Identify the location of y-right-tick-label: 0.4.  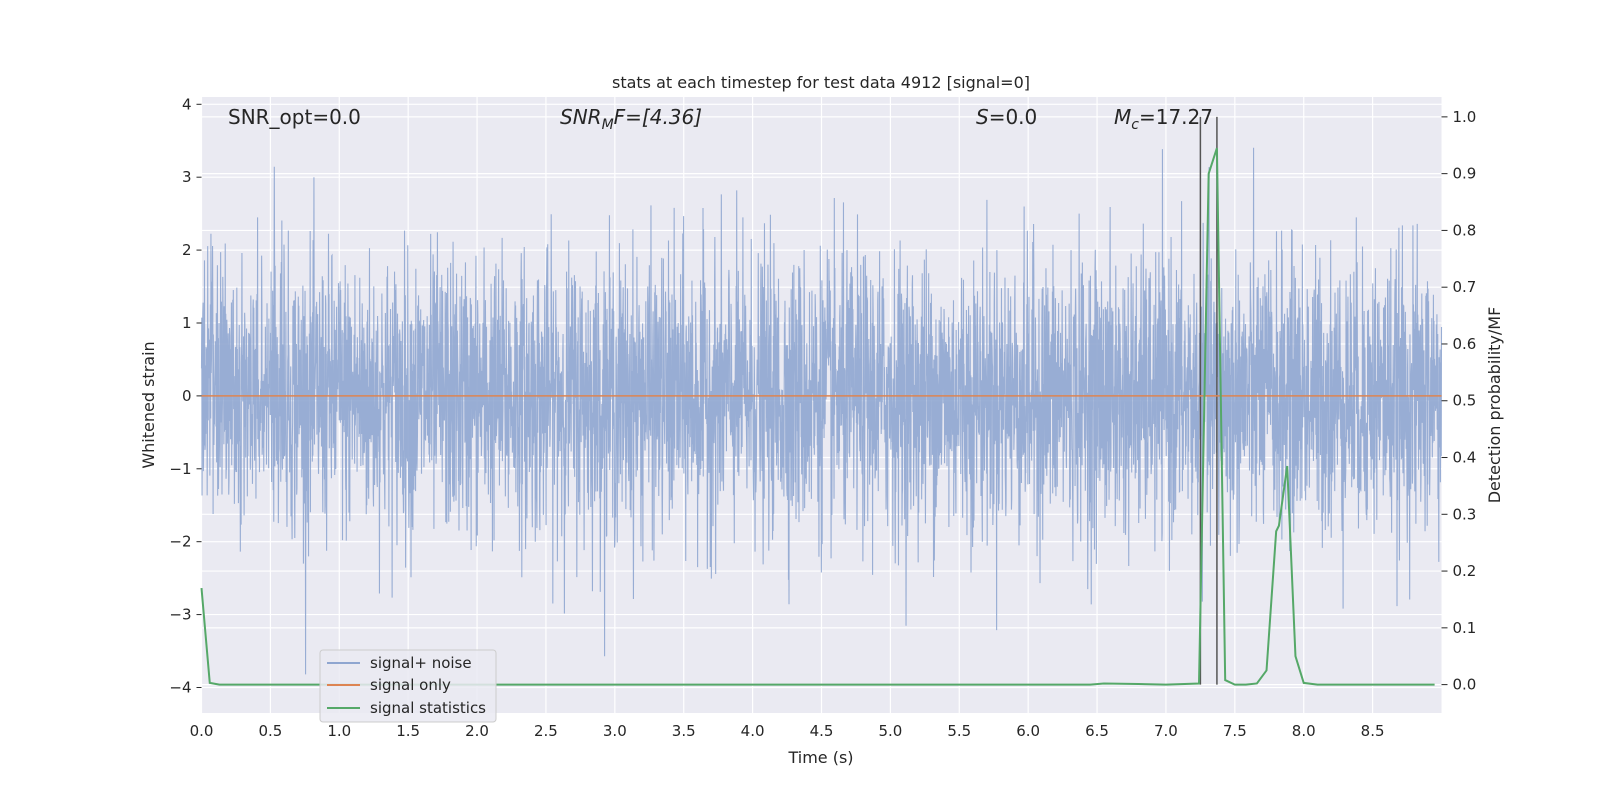
(1465, 458).